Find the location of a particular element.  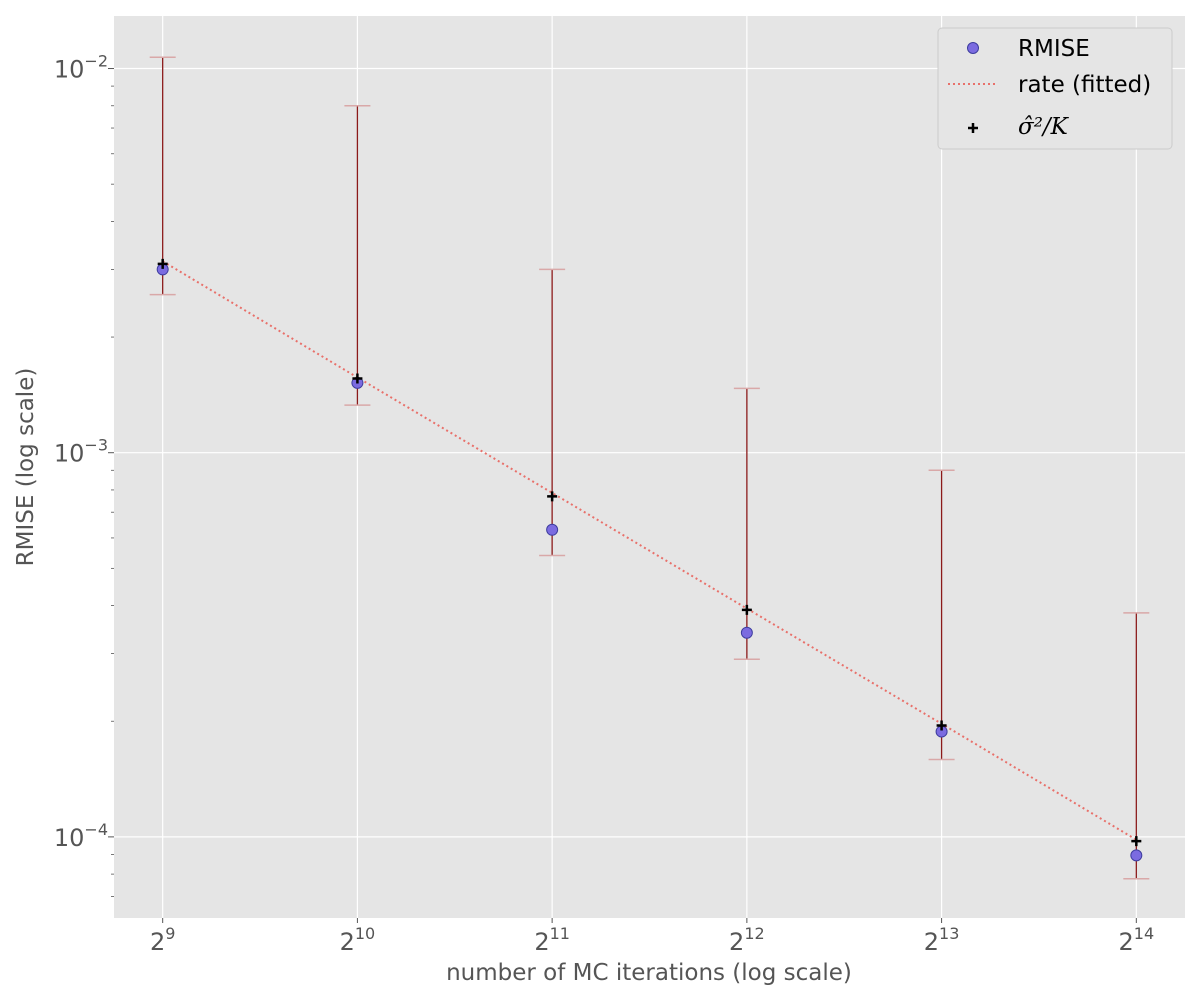

y-tick-label: 10⁻³ is located at coordinates (81, 452).